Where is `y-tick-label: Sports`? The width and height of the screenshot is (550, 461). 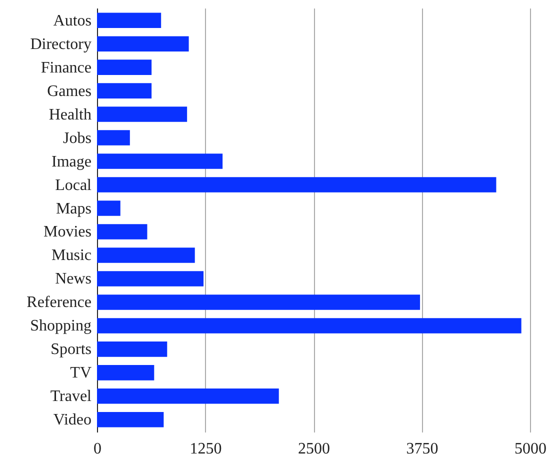
y-tick-label: Sports is located at coordinates (71, 349).